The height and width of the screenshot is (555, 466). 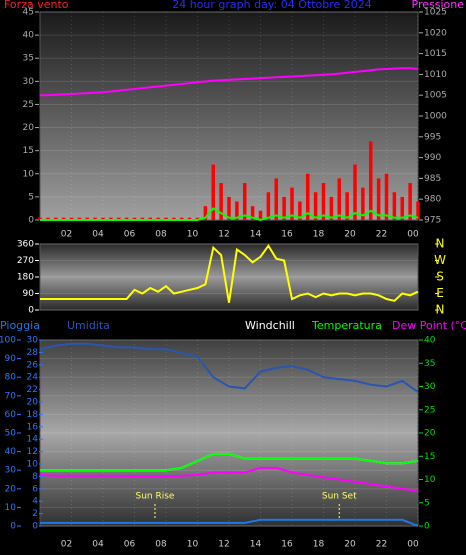 What do you see at coordinates (346, 325) in the screenshot?
I see `legend-entry: Temperatura` at bounding box center [346, 325].